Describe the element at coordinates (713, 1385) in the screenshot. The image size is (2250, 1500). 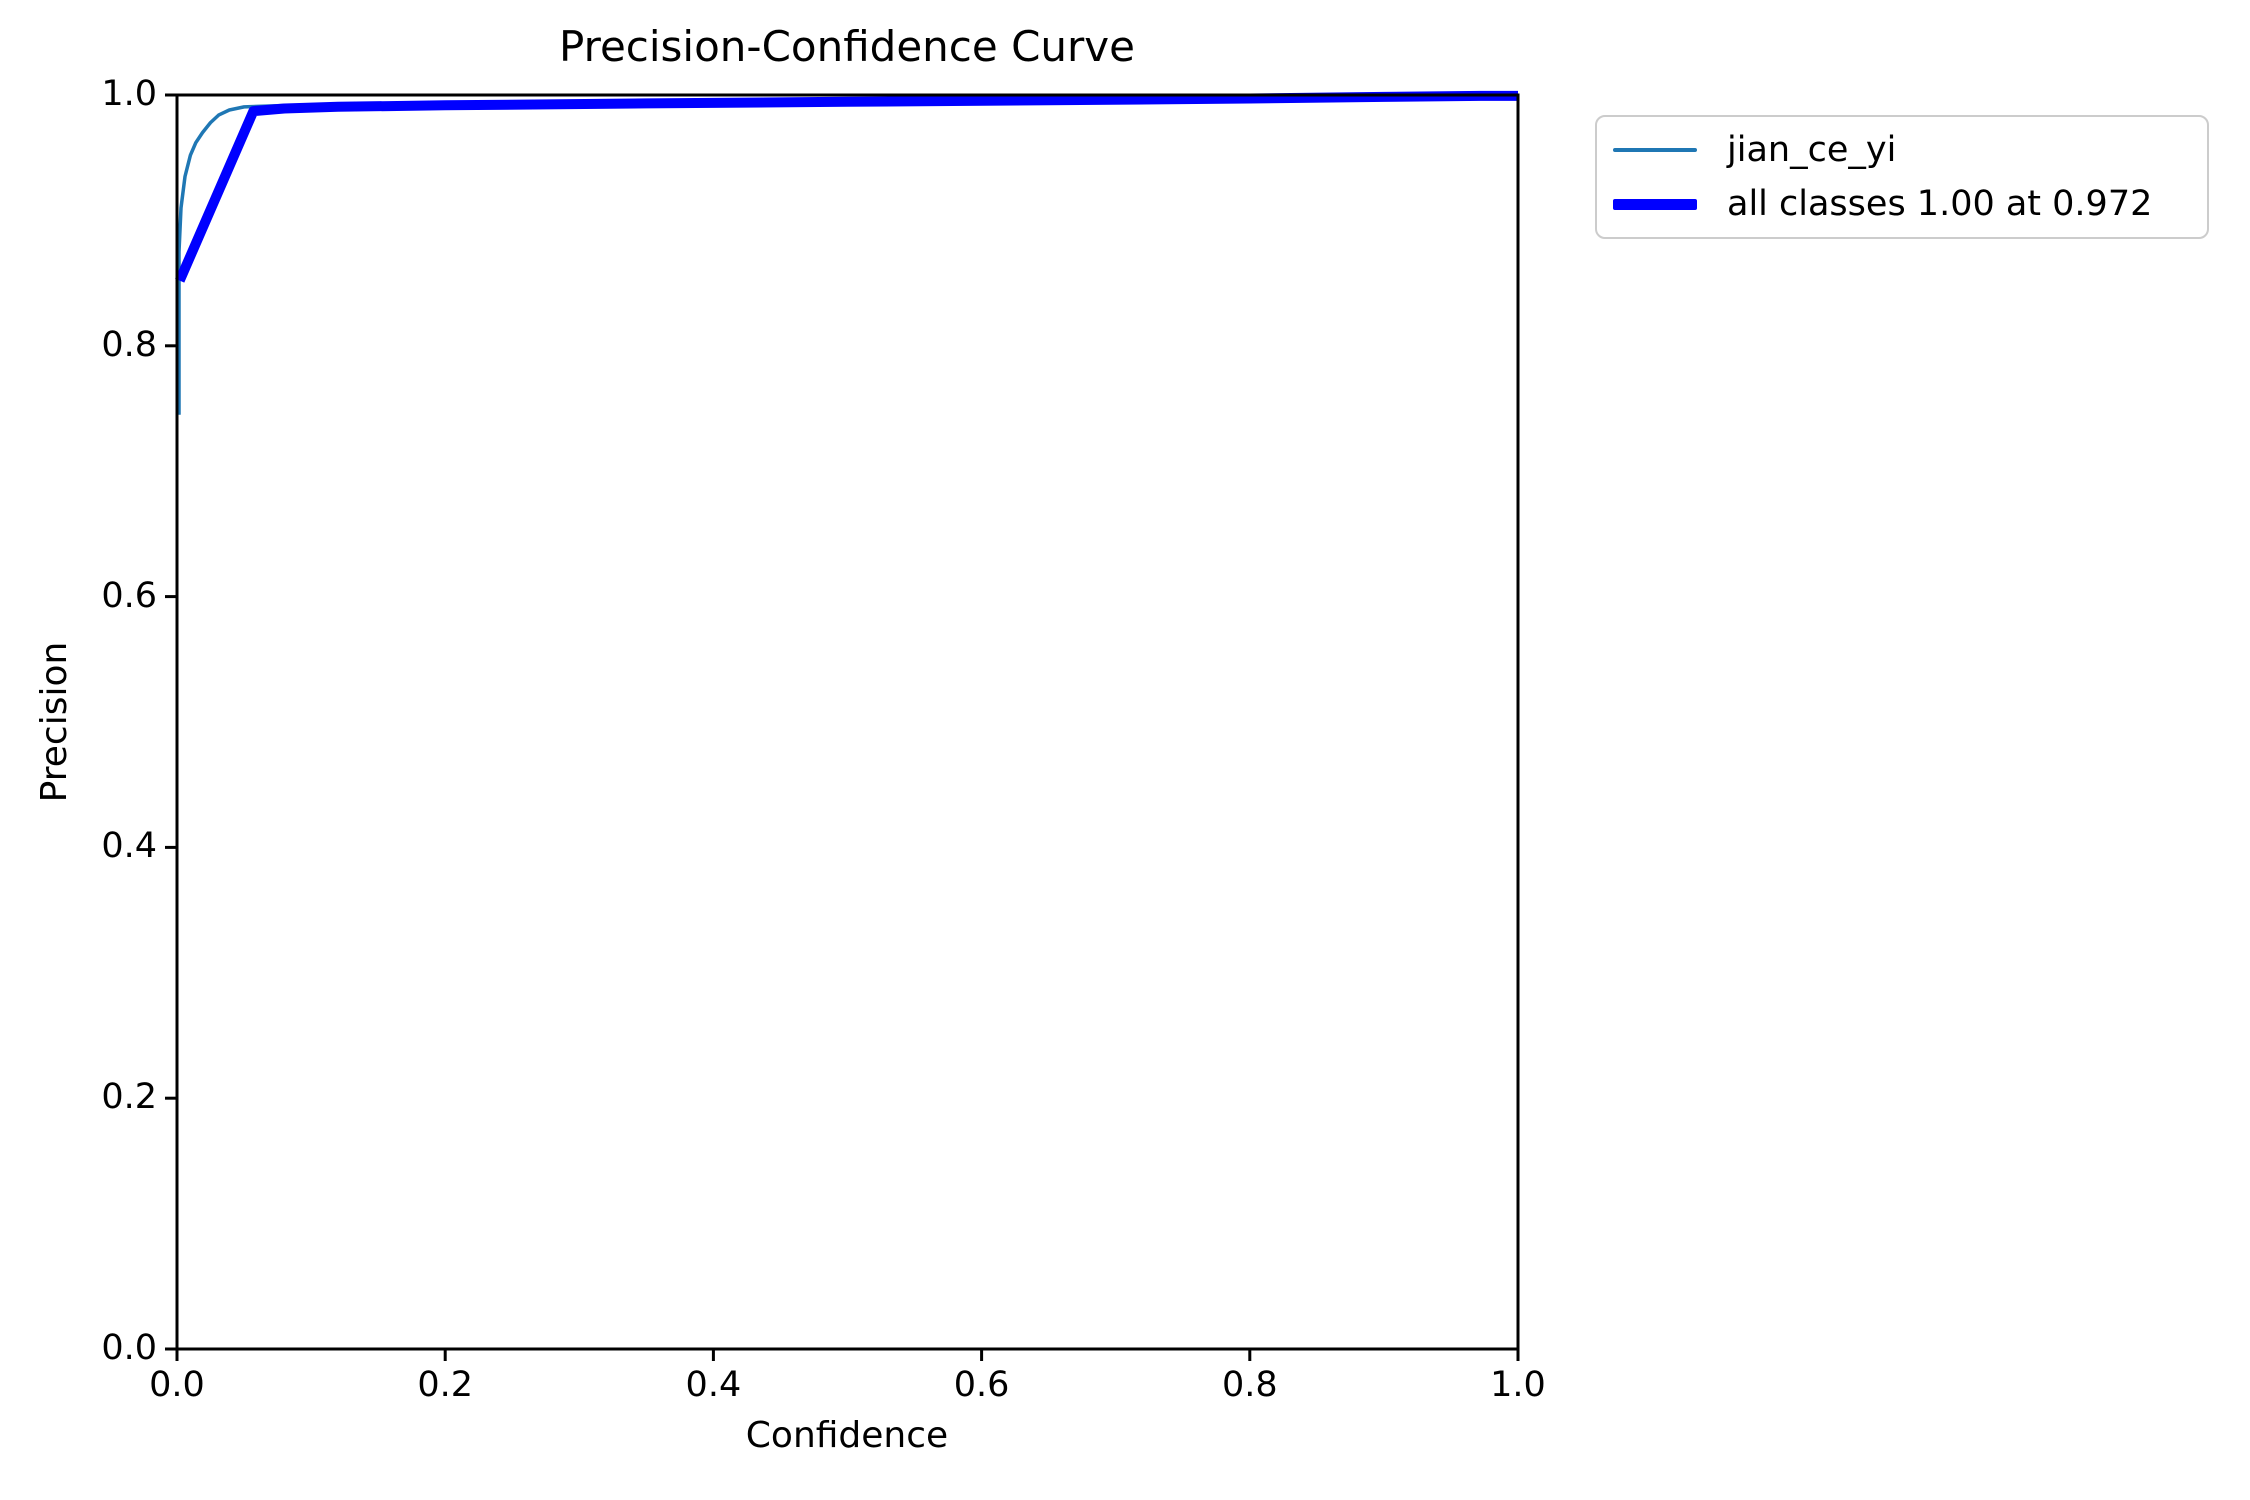
I see `x-tick-label: 0.4` at that location.